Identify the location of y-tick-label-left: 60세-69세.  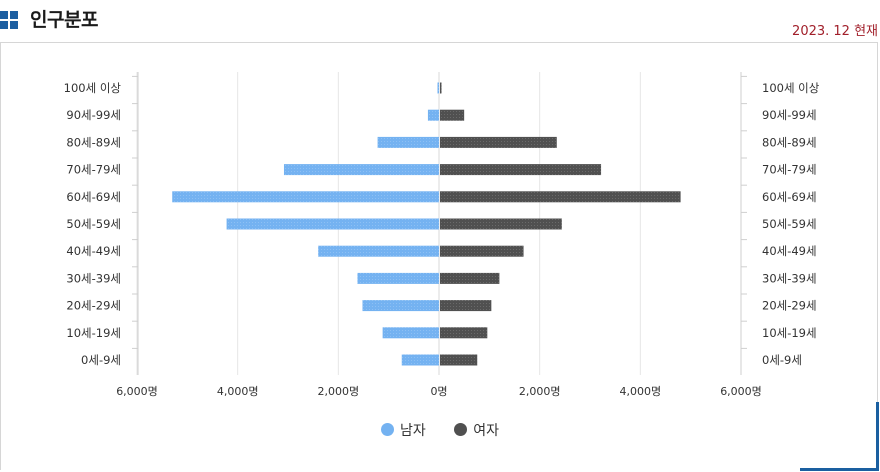
(93, 197).